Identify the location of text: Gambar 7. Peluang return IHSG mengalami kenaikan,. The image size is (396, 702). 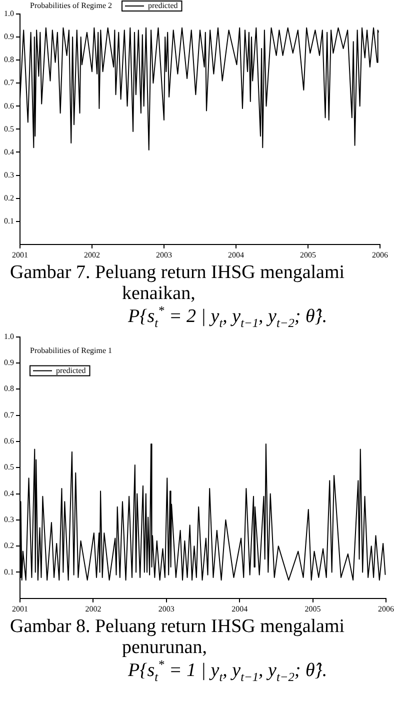
(177, 283).